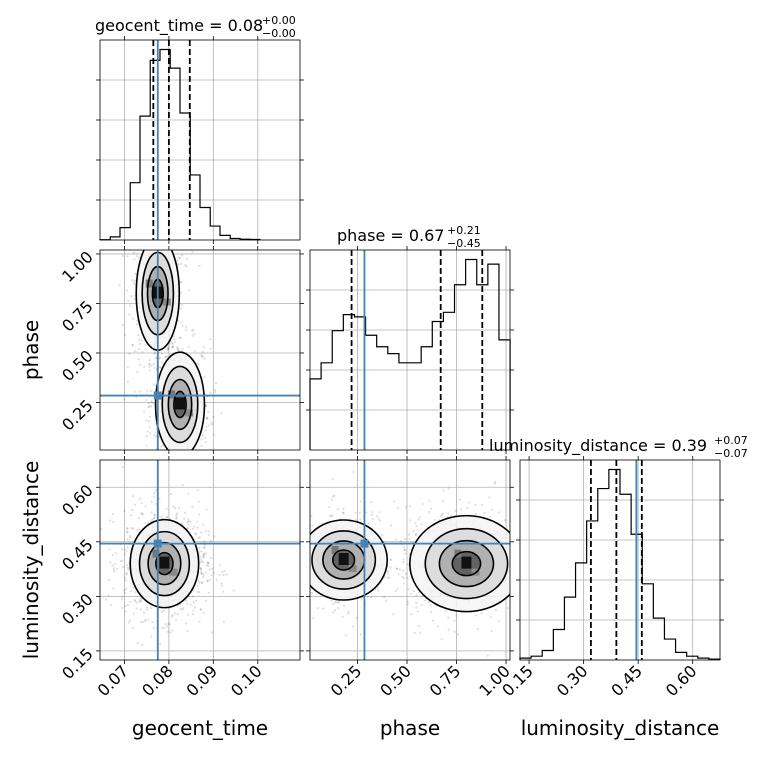  I want to click on x-tick-label: 0.45, so click(626, 680).